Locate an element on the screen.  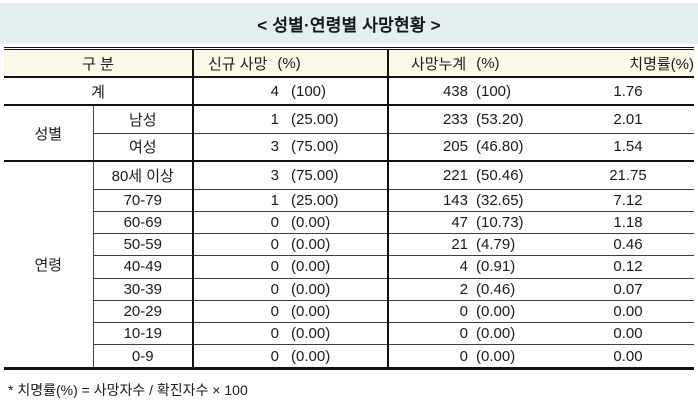
row-label-age-30-39: 30-39 is located at coordinates (143, 289).